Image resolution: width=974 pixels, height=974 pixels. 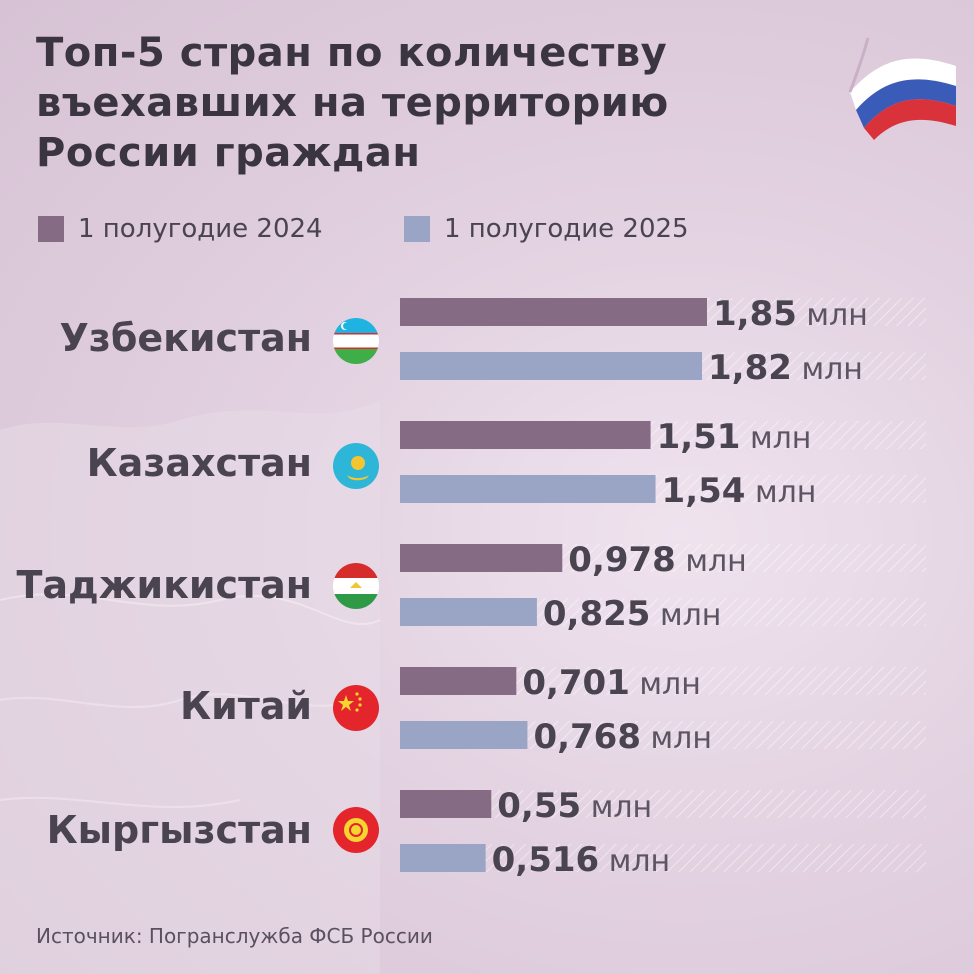 What do you see at coordinates (734, 437) in the screenshot?
I see `value-label-kazakhstan-2024: 1,51 млн` at bounding box center [734, 437].